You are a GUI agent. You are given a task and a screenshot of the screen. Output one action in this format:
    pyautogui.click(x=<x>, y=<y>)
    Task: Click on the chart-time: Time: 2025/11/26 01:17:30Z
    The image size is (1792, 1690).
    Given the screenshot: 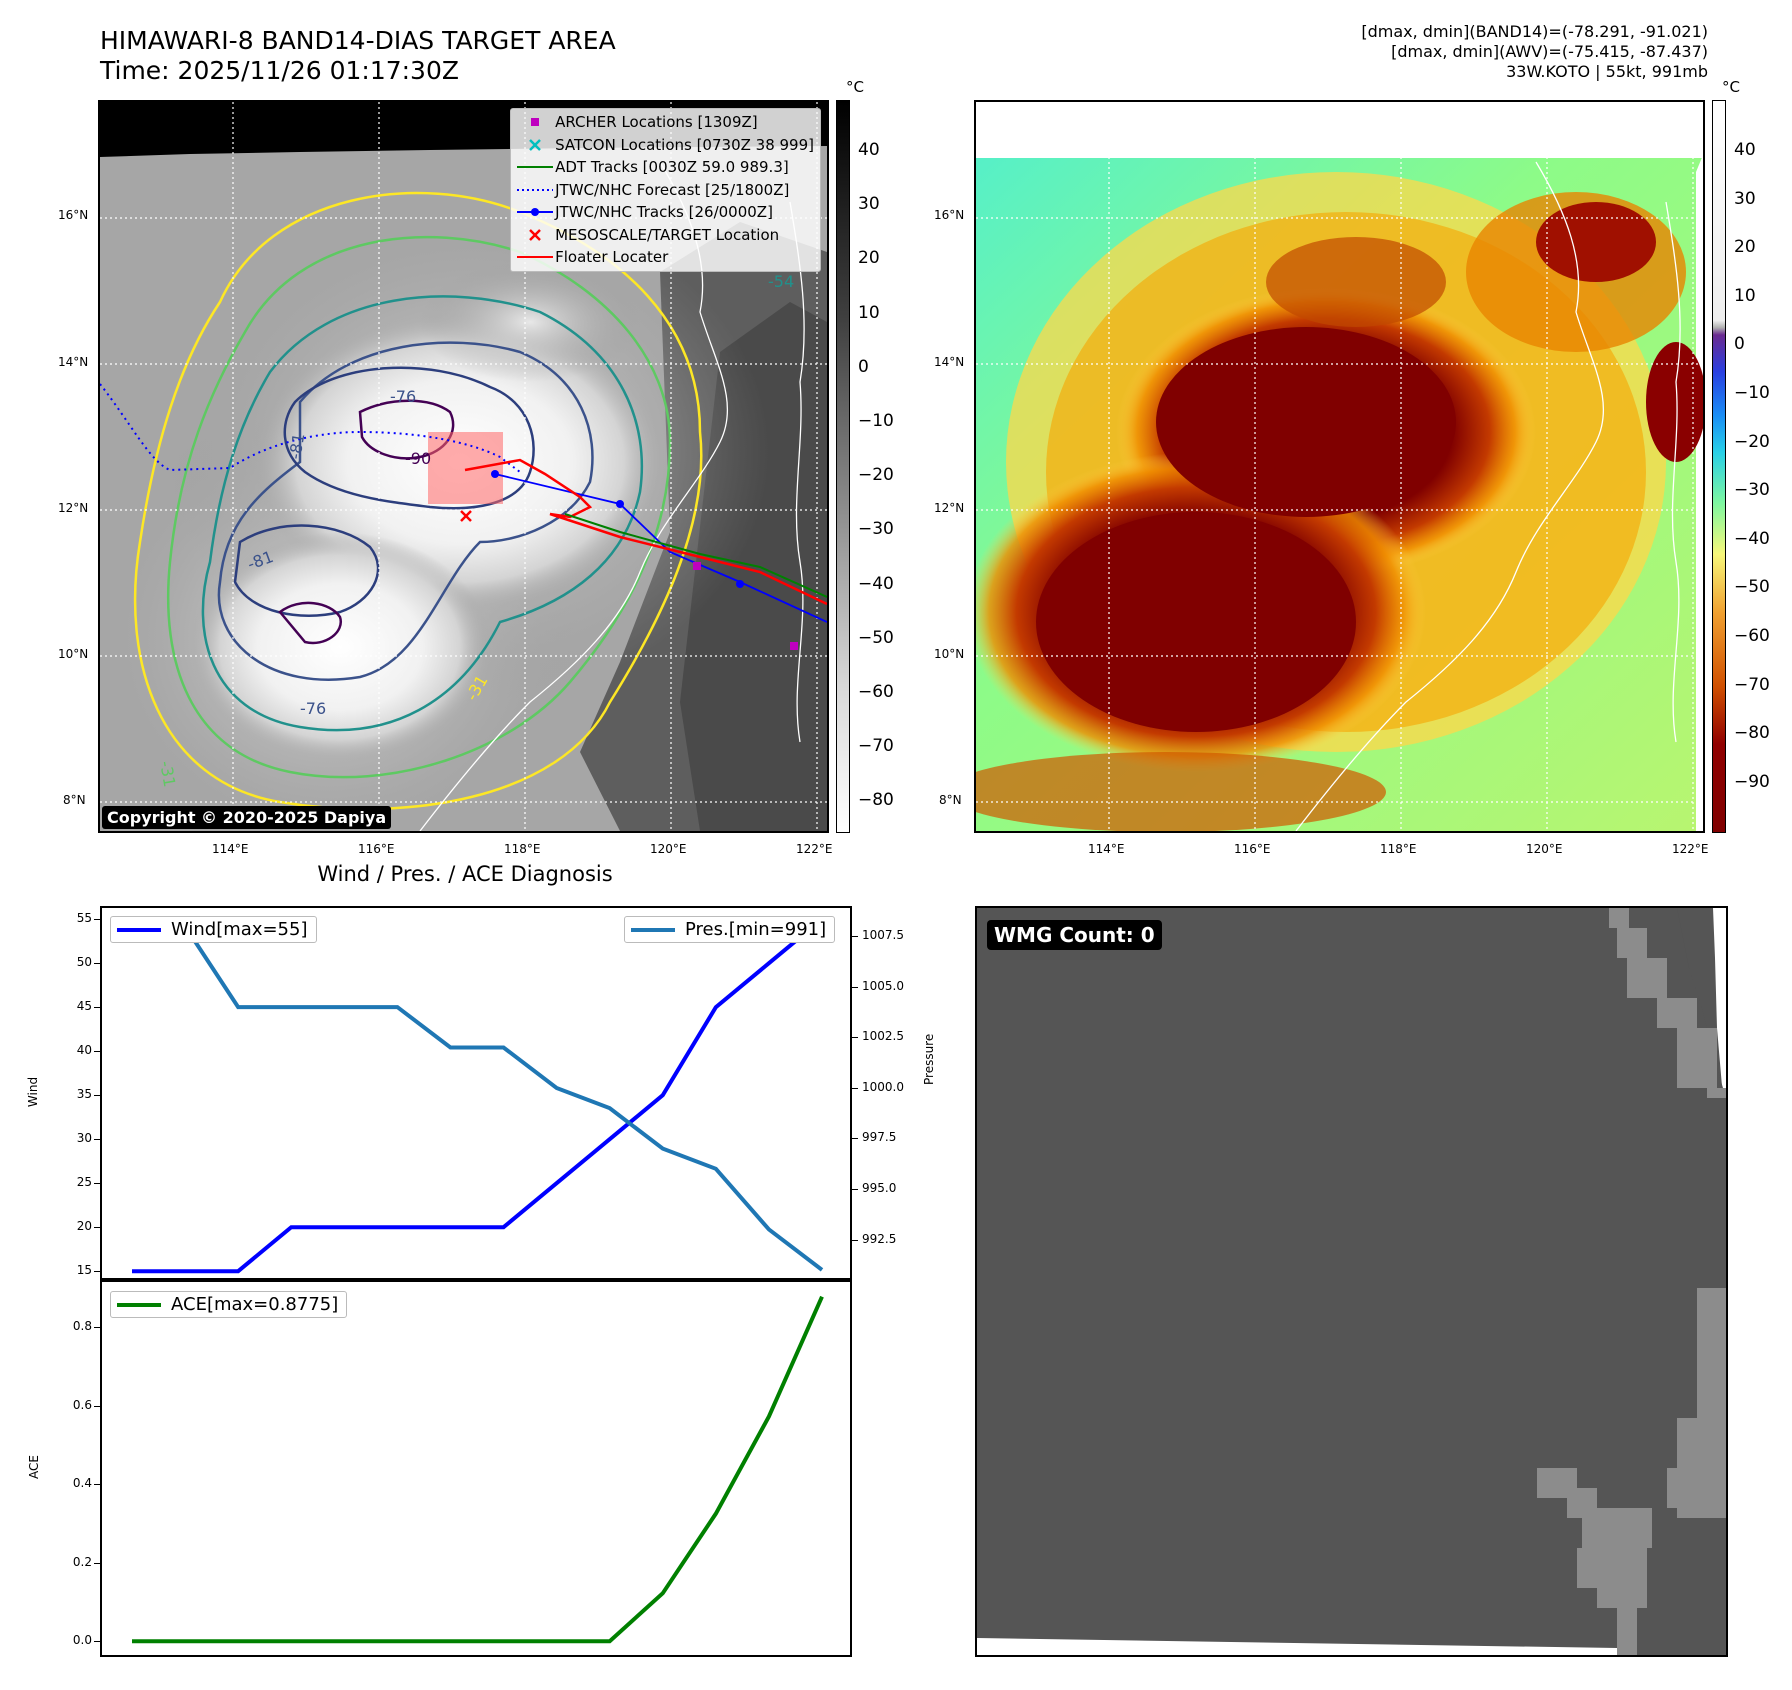 What is the action you would take?
    pyautogui.click(x=279, y=70)
    